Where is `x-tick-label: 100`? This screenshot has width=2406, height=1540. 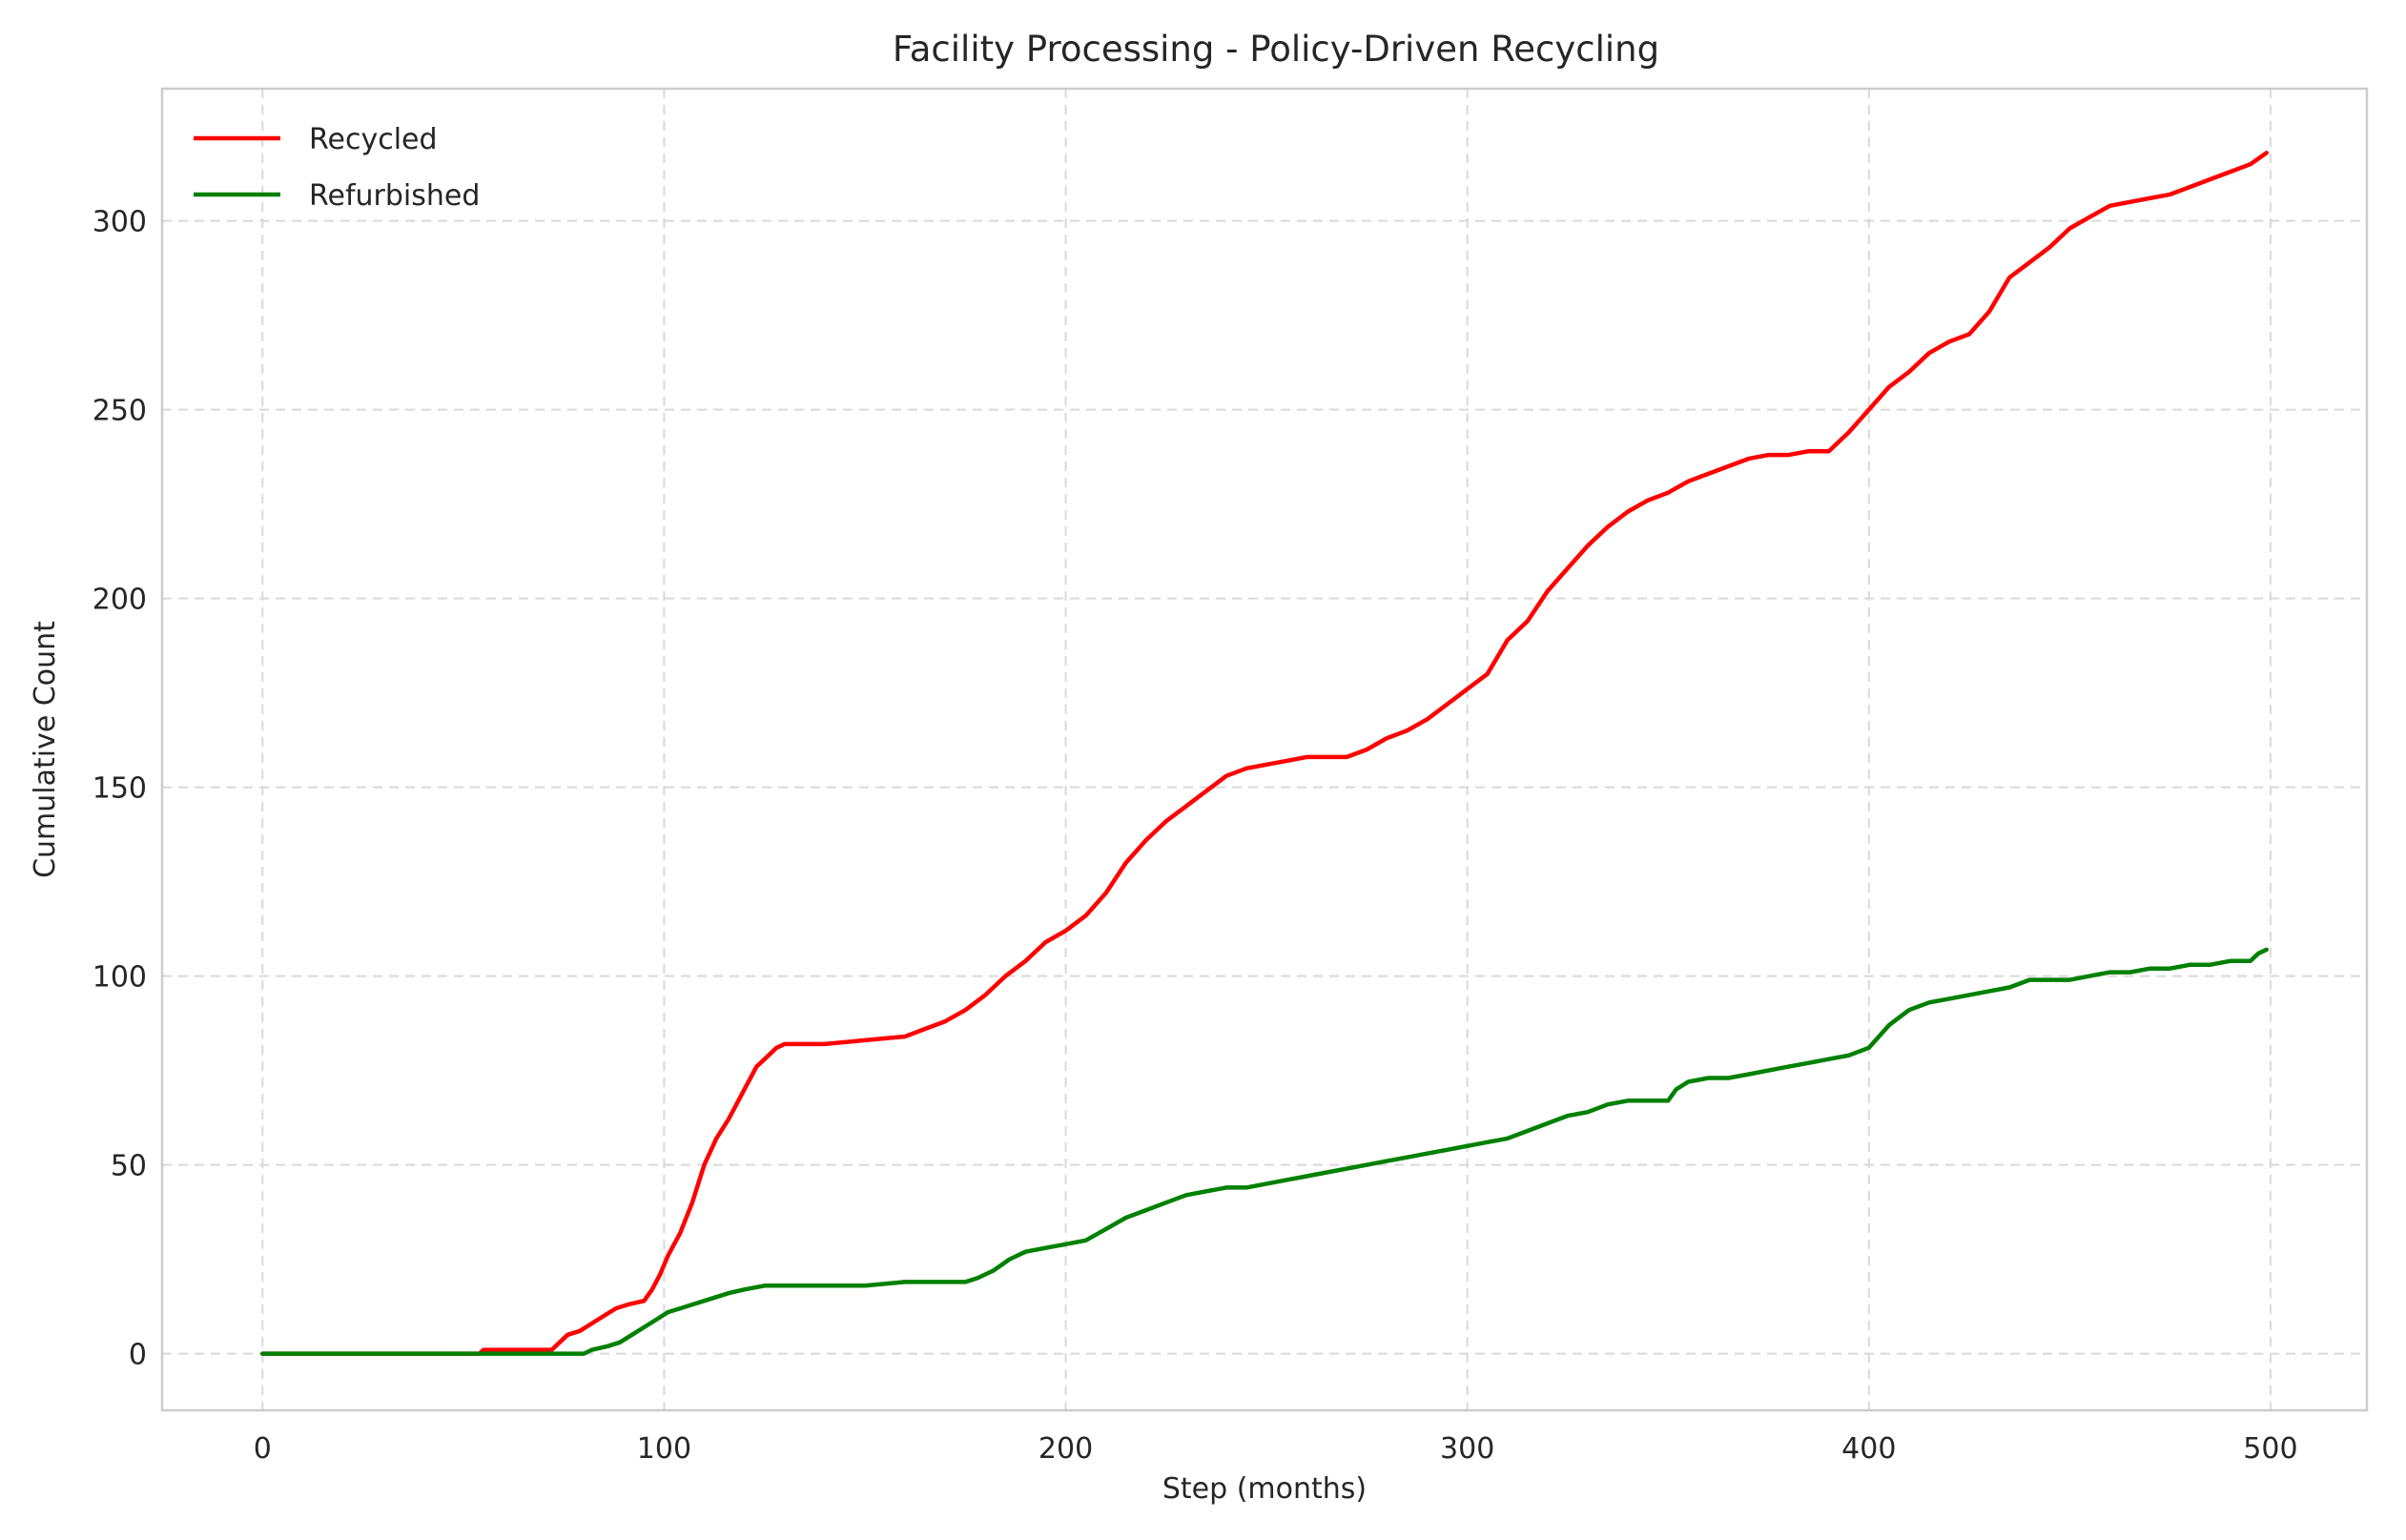 x-tick-label: 100 is located at coordinates (664, 1449).